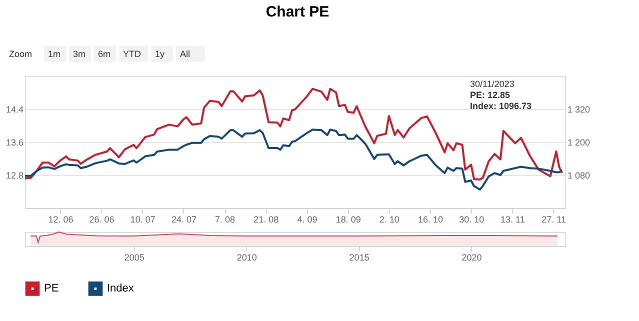 This screenshot has width=639, height=321. Describe the element at coordinates (15, 175) in the screenshot. I see `y-tick-label: 12.8` at that location.